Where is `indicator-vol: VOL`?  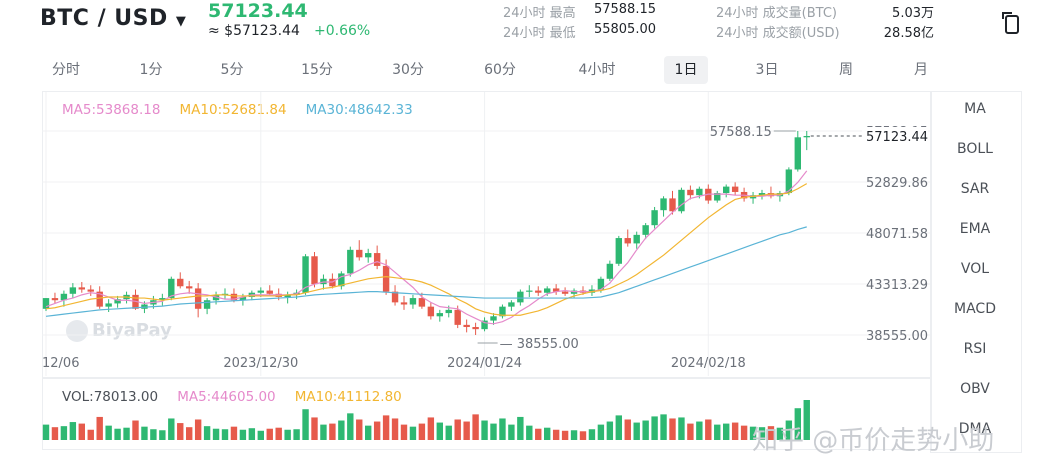
indicator-vol: VOL is located at coordinates (975, 269).